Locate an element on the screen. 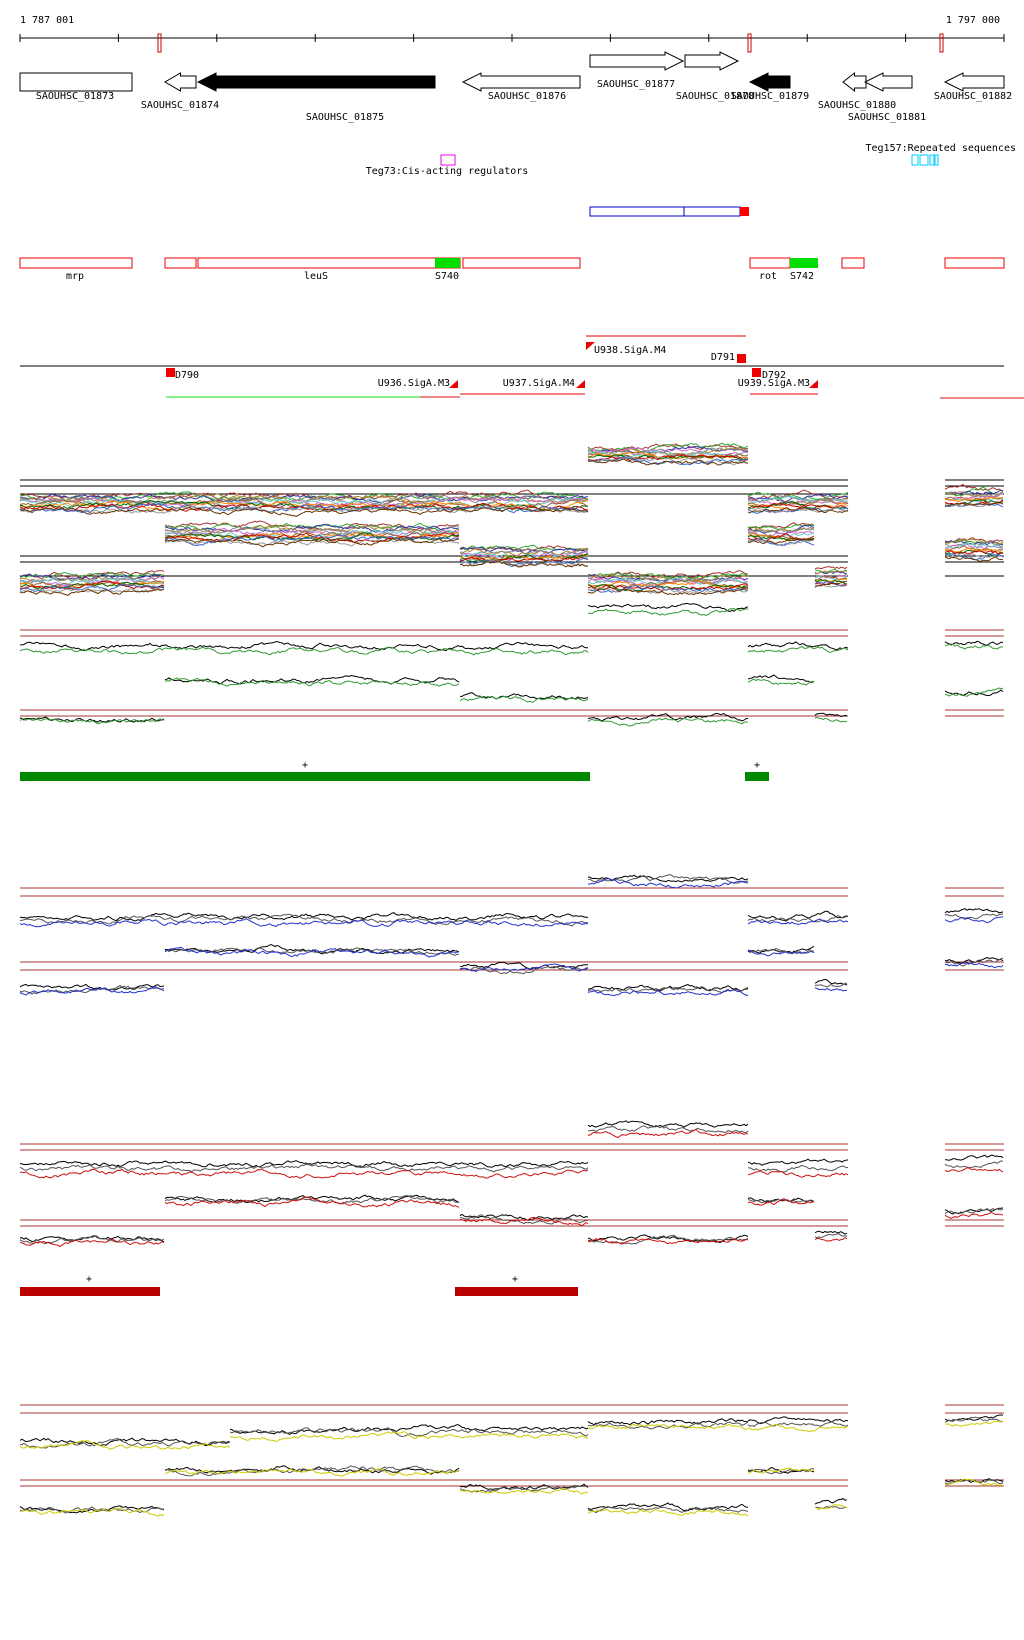 This screenshot has width=1024, height=1640. region-fill is located at coordinates (804, 263).